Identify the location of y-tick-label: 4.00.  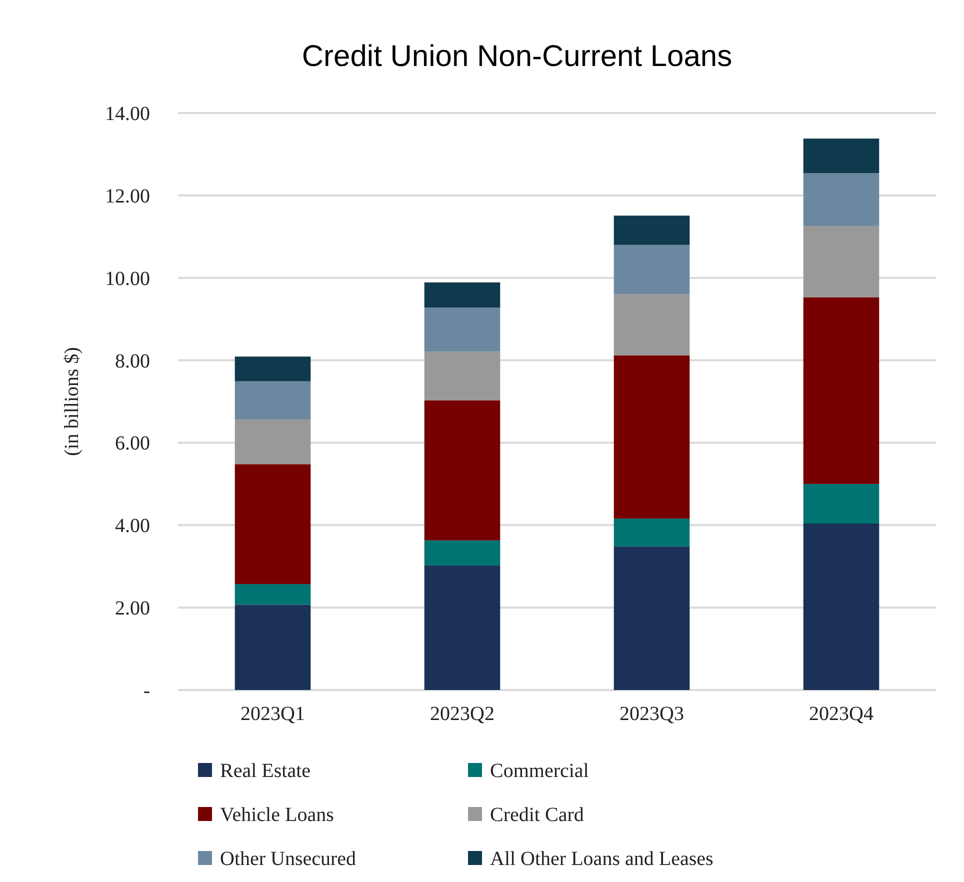
(132, 526).